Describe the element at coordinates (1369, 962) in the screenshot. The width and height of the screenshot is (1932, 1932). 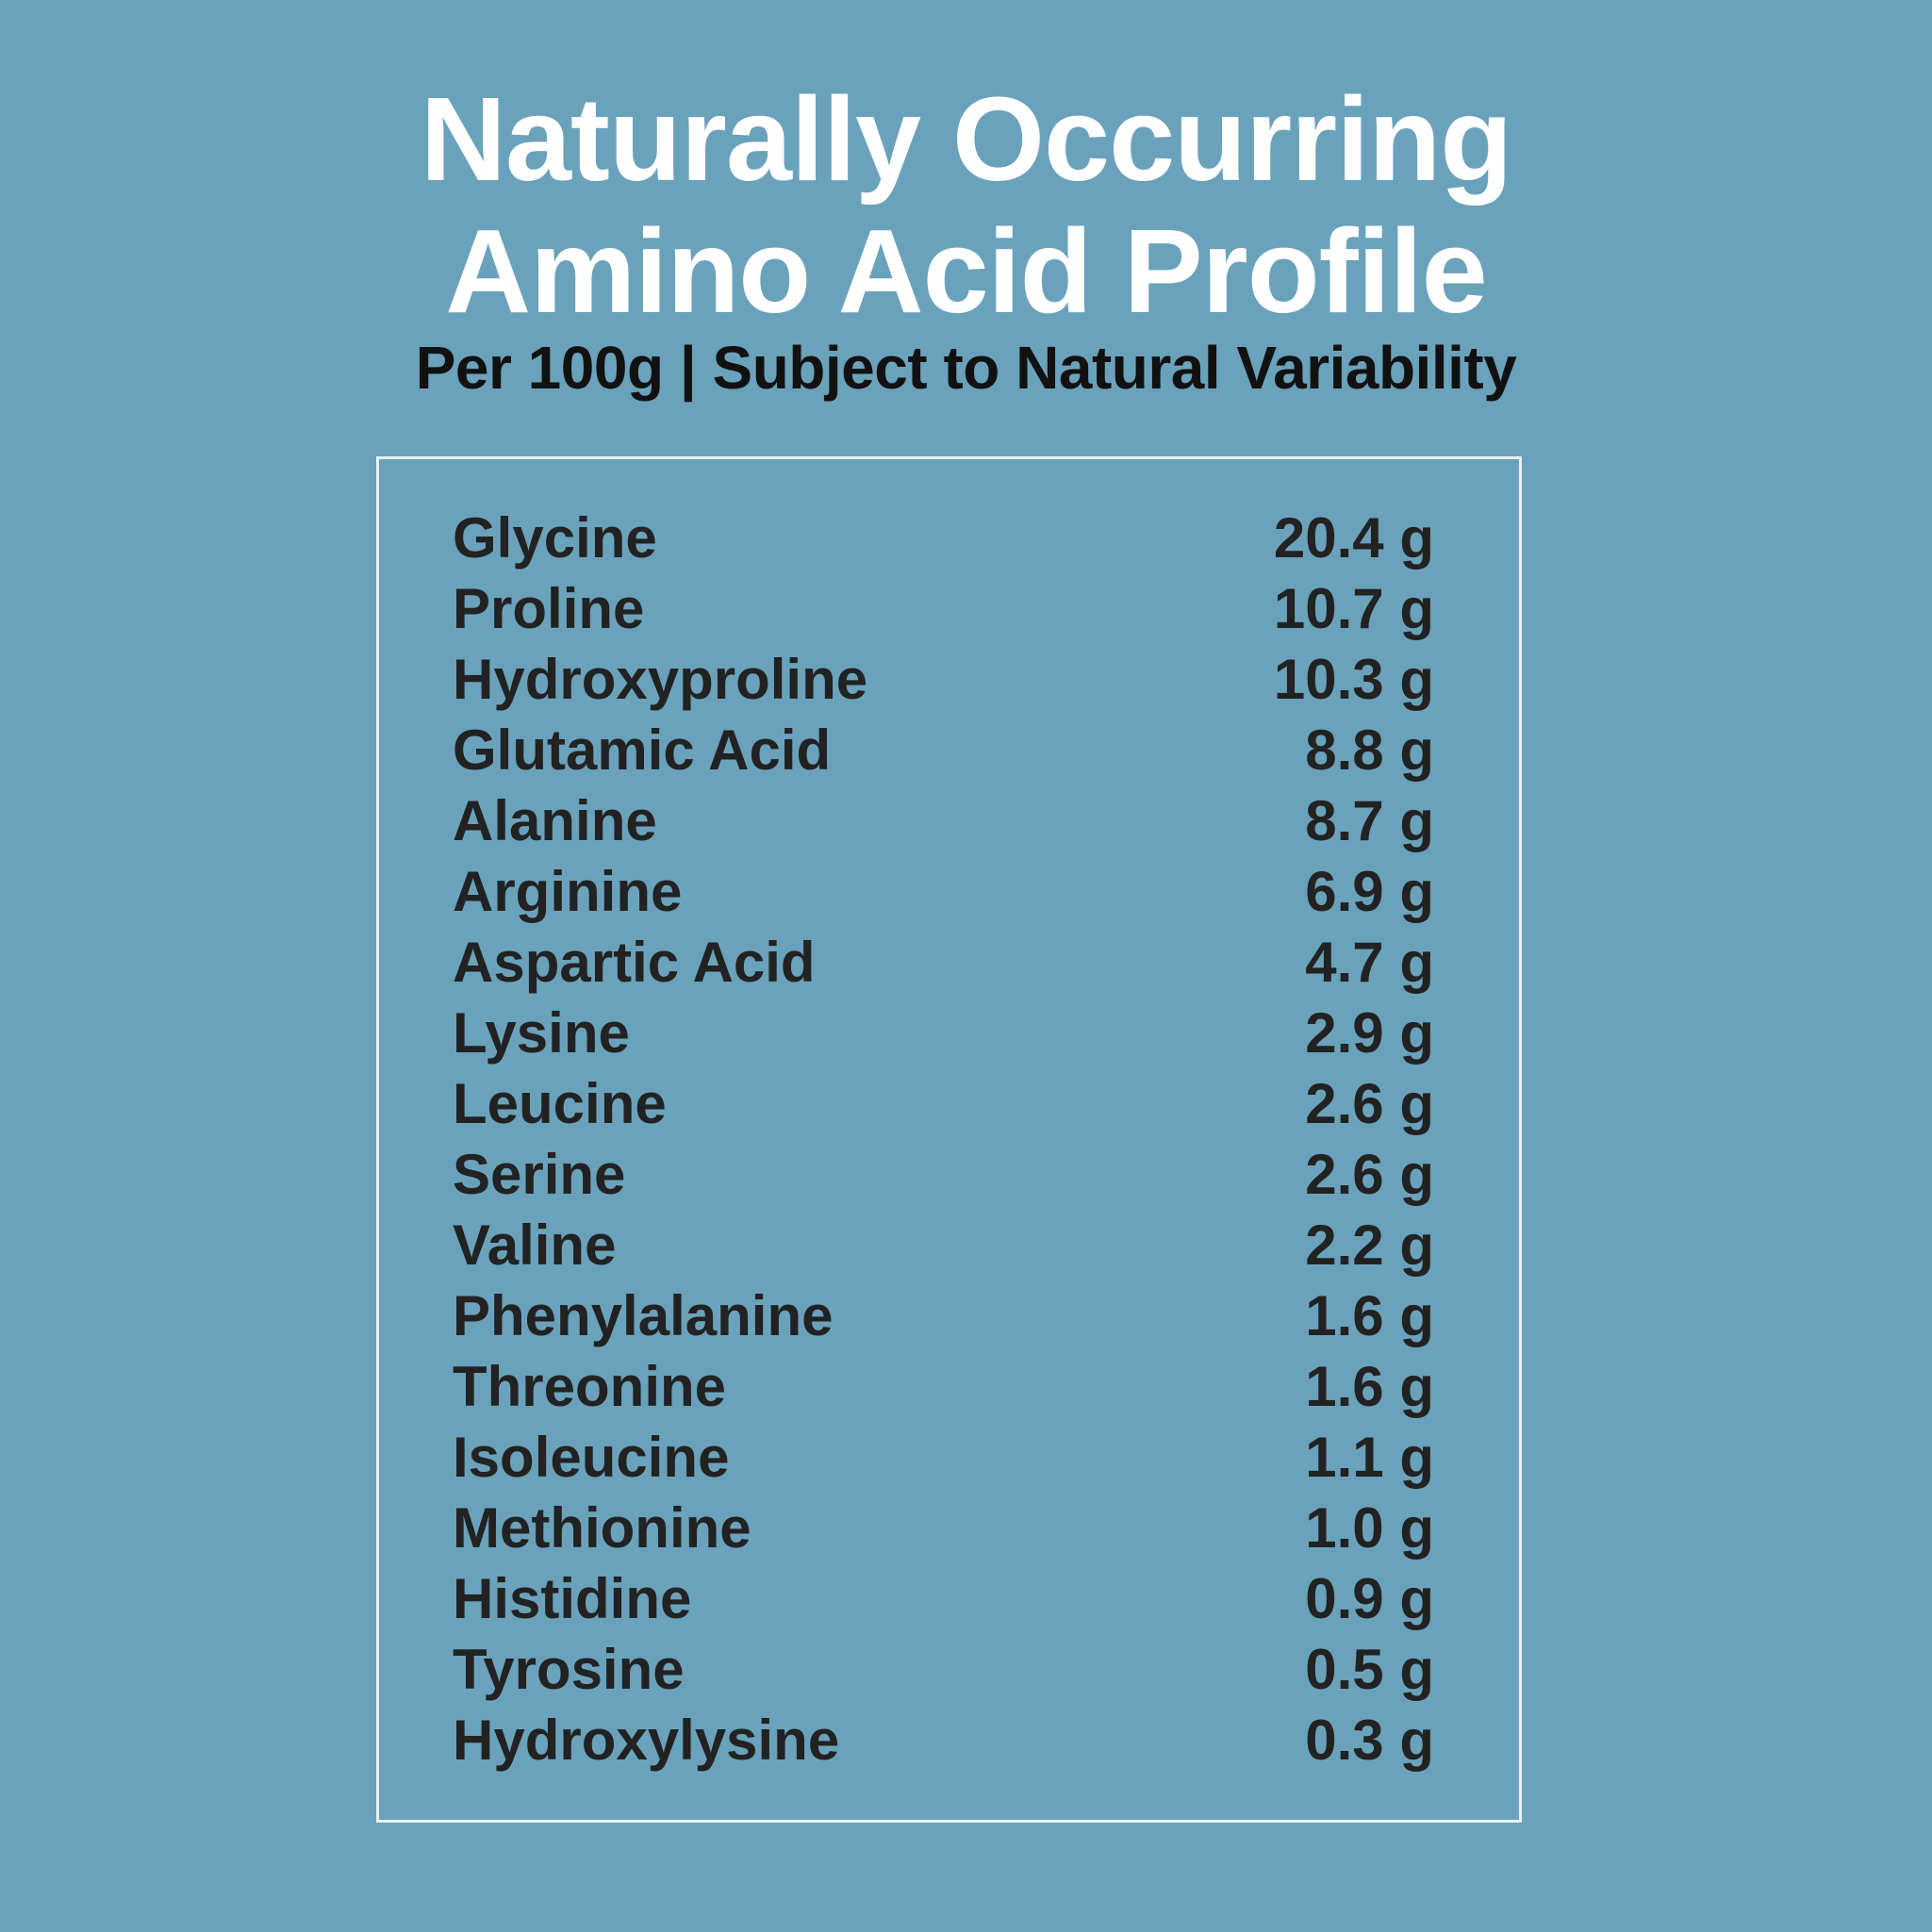
I see `amino-acid-value: 4.7 g` at that location.